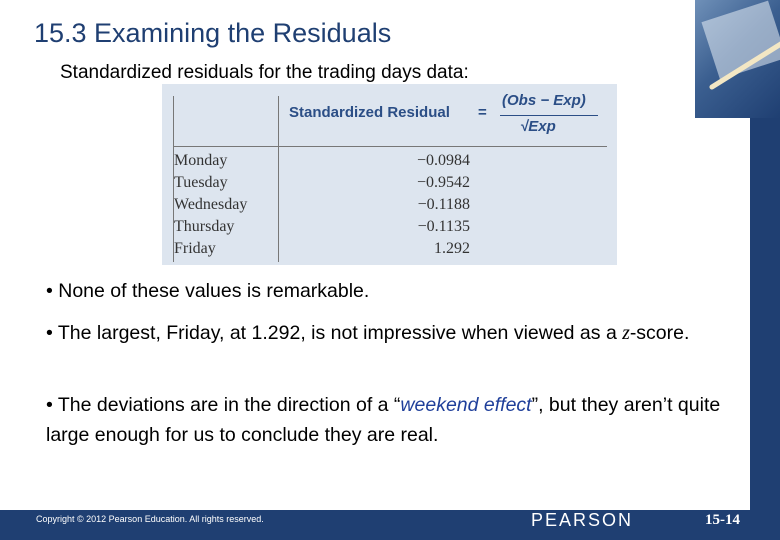 The image size is (780, 540). I want to click on table-row-value: 1.292, so click(452, 248).